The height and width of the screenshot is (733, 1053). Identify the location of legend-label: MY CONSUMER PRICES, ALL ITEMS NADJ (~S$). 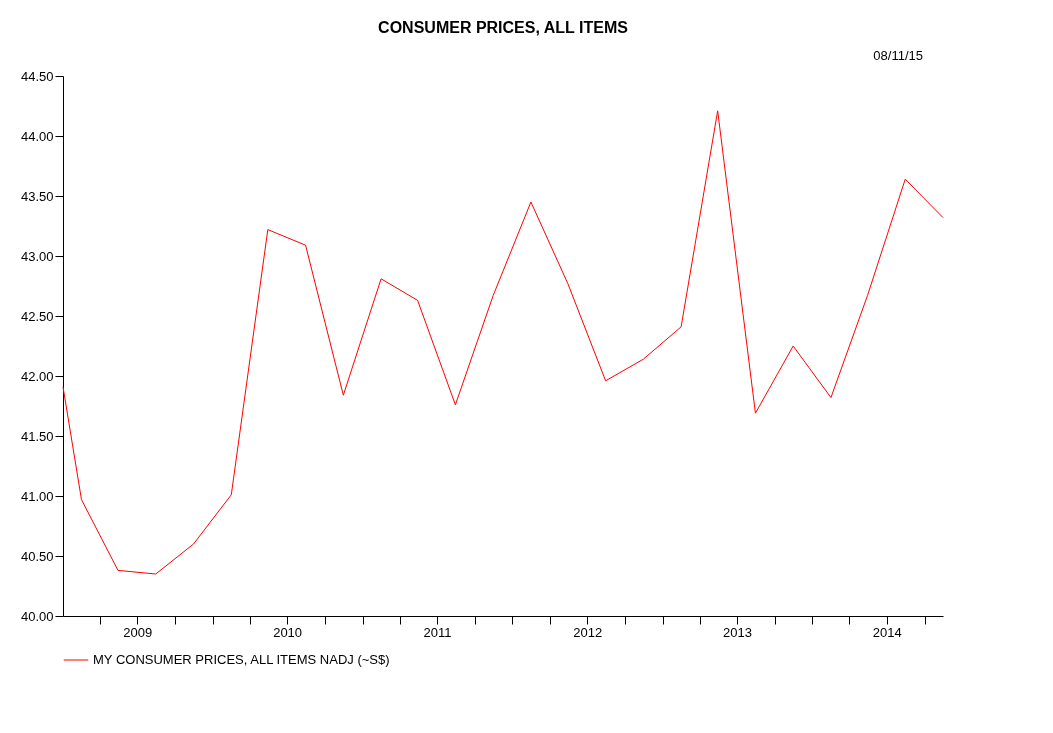
(241, 659).